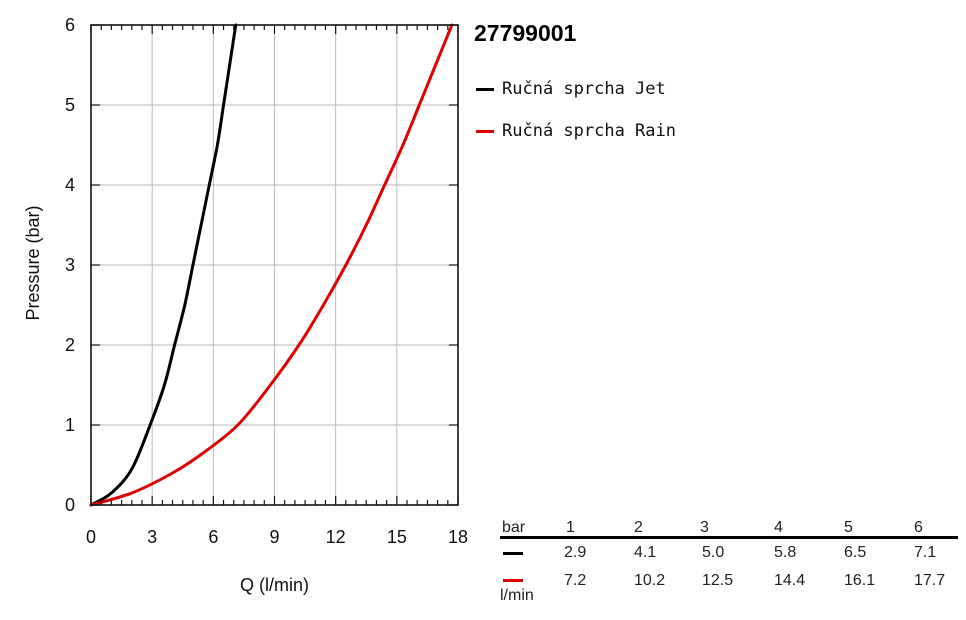 This screenshot has width=966, height=620. Describe the element at coordinates (704, 527) in the screenshot. I see `table-header-cell: 3` at that location.